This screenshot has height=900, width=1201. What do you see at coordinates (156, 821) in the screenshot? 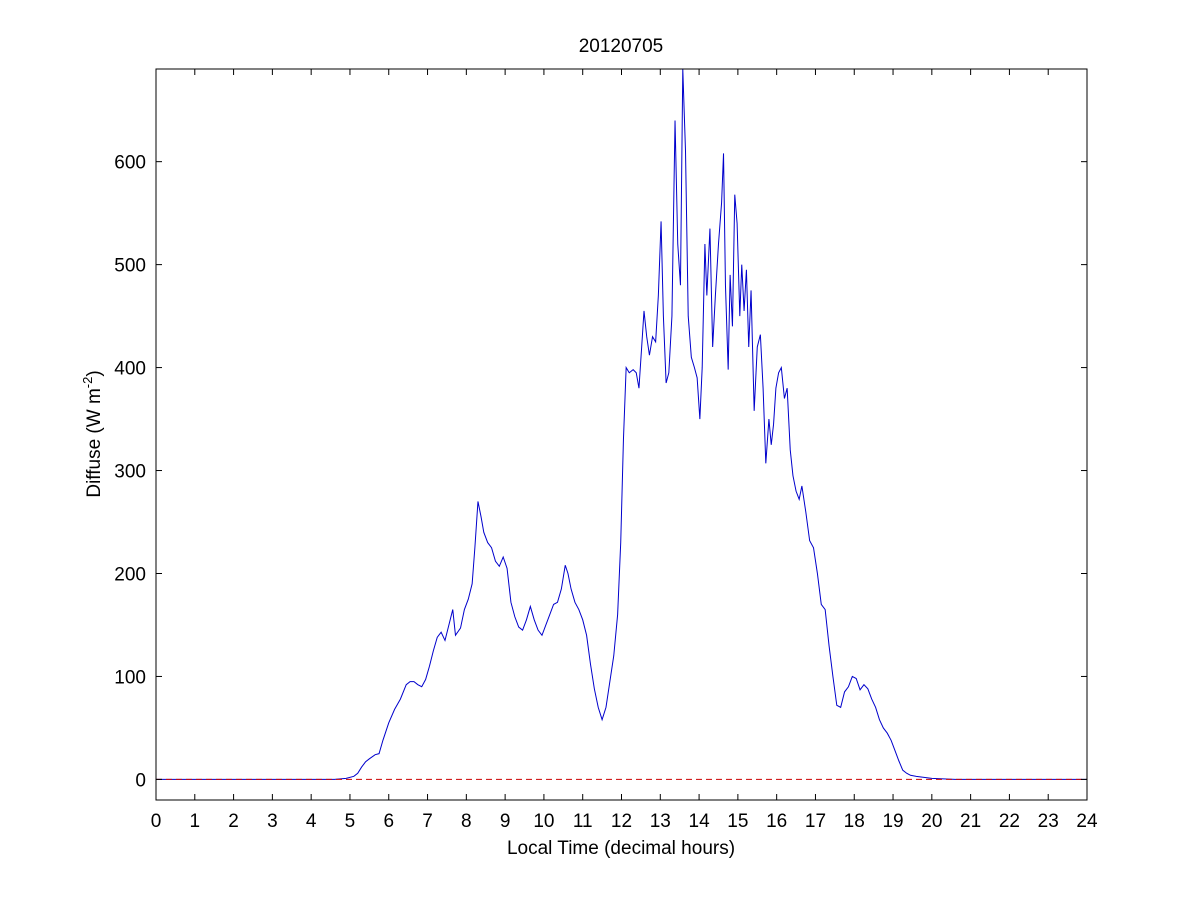
I see `x-tick-label: 0` at bounding box center [156, 821].